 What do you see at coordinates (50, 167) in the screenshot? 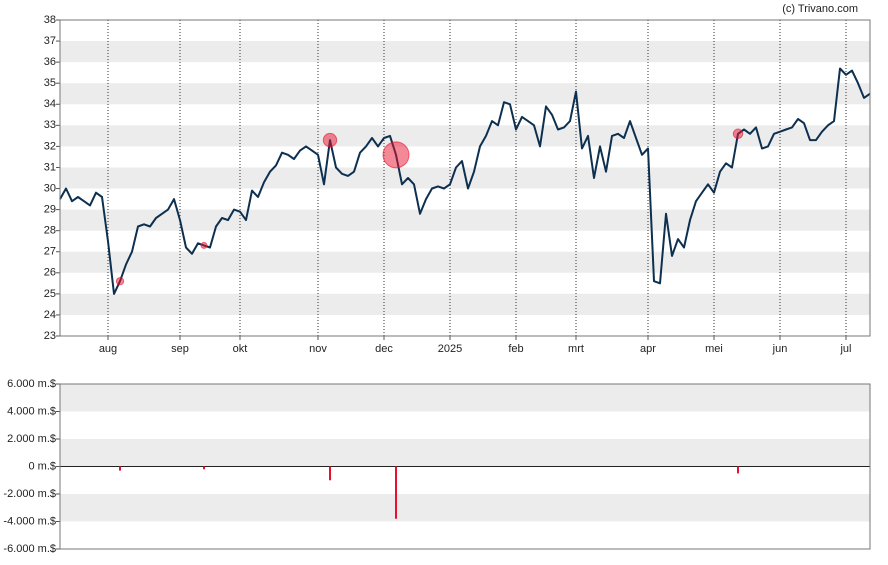
I see `y-tick-label: 31` at bounding box center [50, 167].